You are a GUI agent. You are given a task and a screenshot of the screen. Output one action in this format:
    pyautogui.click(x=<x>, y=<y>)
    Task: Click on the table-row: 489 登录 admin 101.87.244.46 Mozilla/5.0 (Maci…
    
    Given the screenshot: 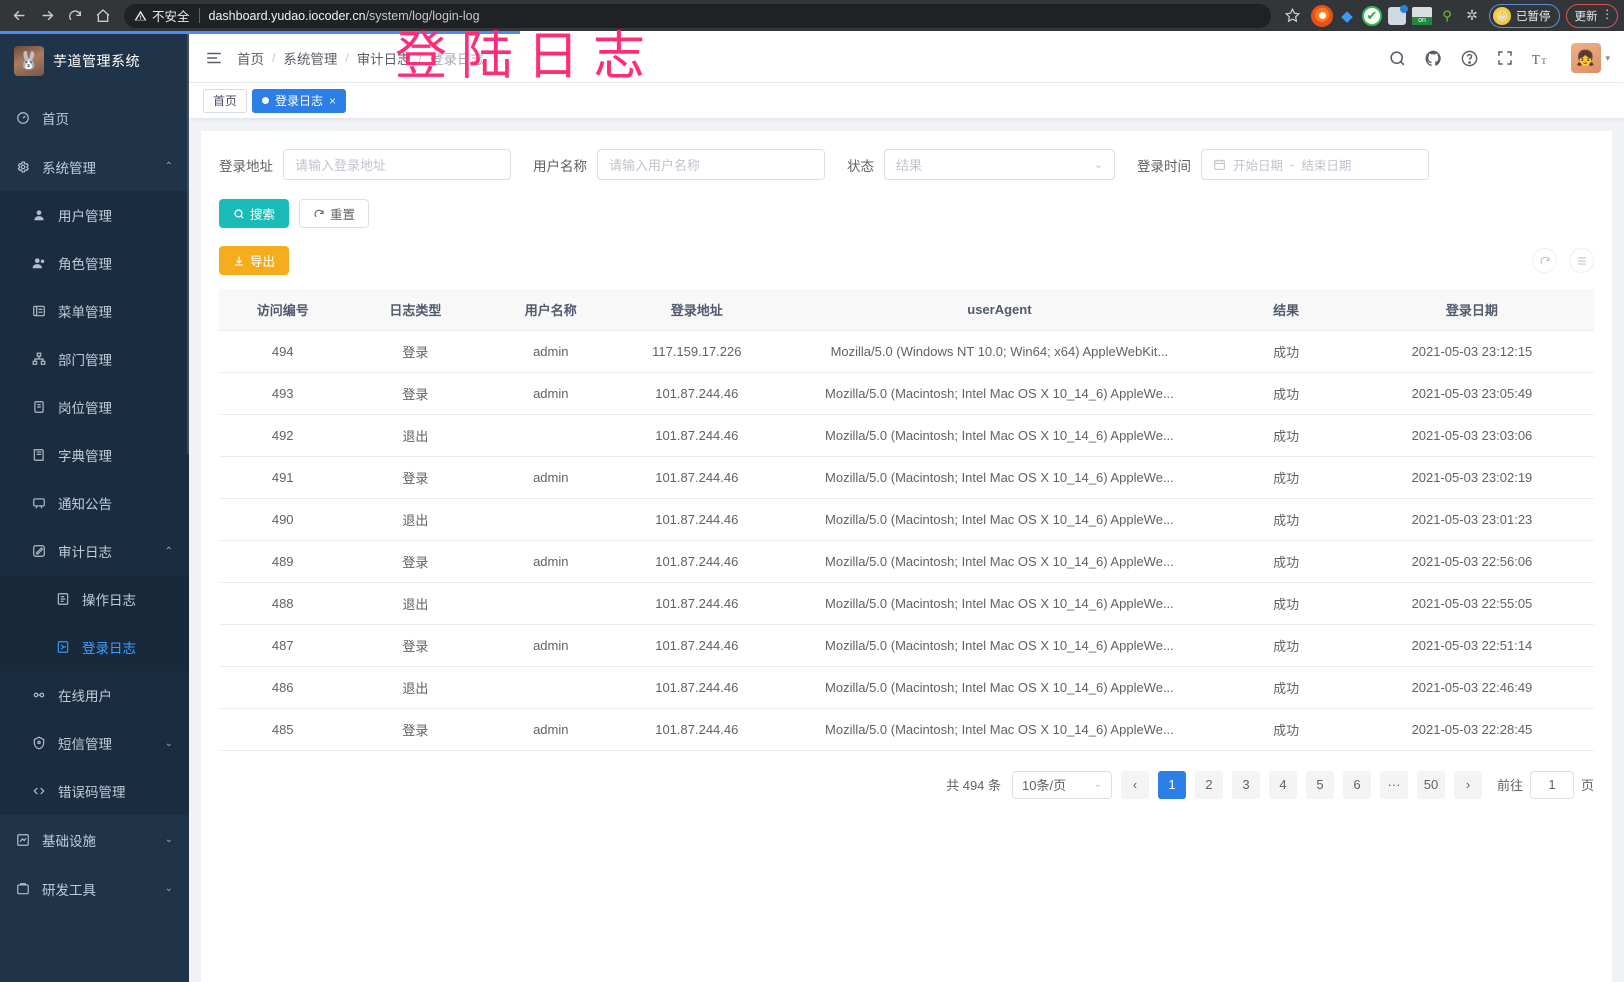 What is the action you would take?
    pyautogui.click(x=907, y=561)
    